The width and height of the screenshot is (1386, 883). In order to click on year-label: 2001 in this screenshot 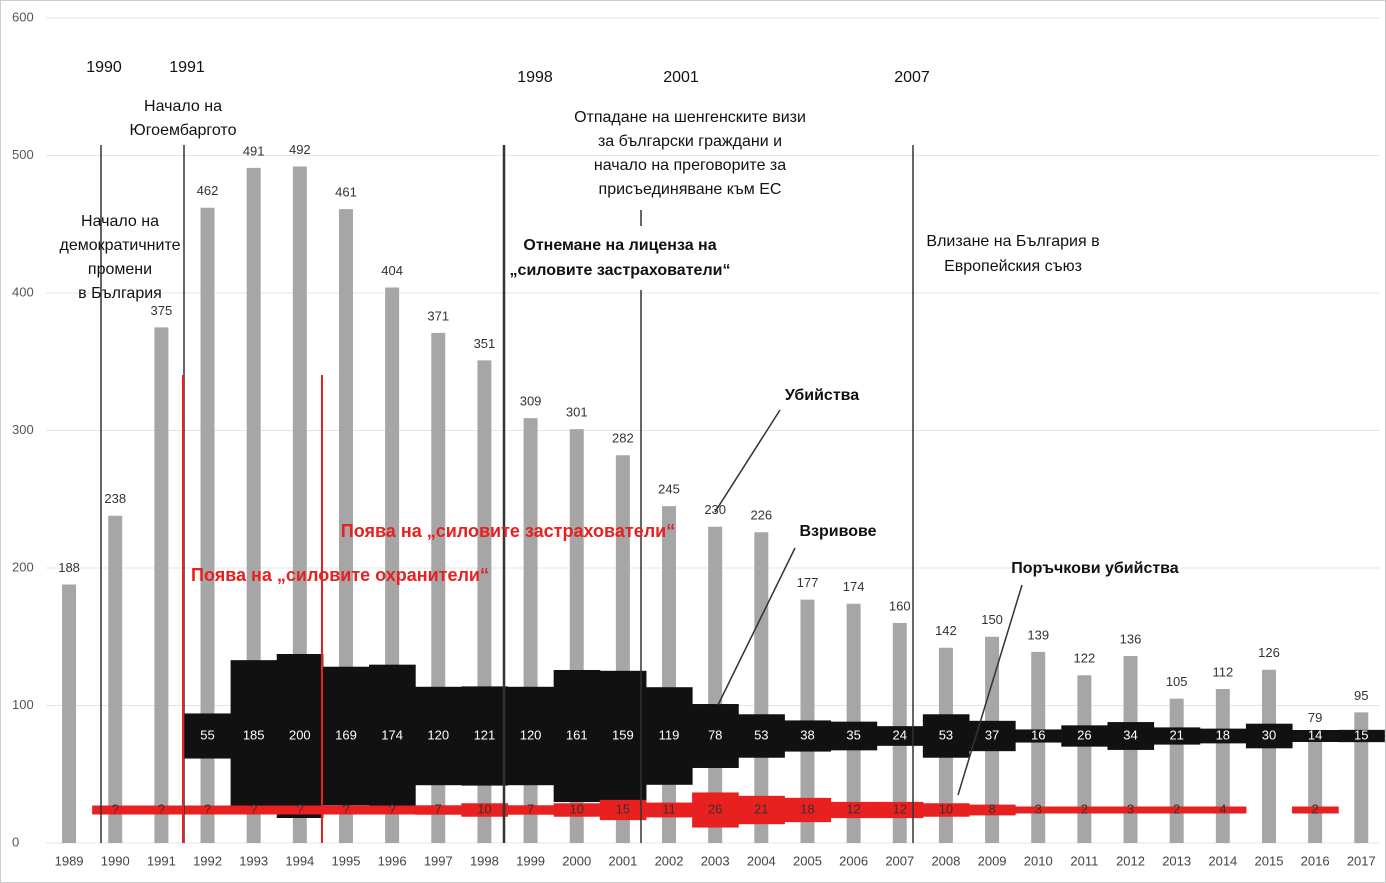, I will do `click(681, 77)`.